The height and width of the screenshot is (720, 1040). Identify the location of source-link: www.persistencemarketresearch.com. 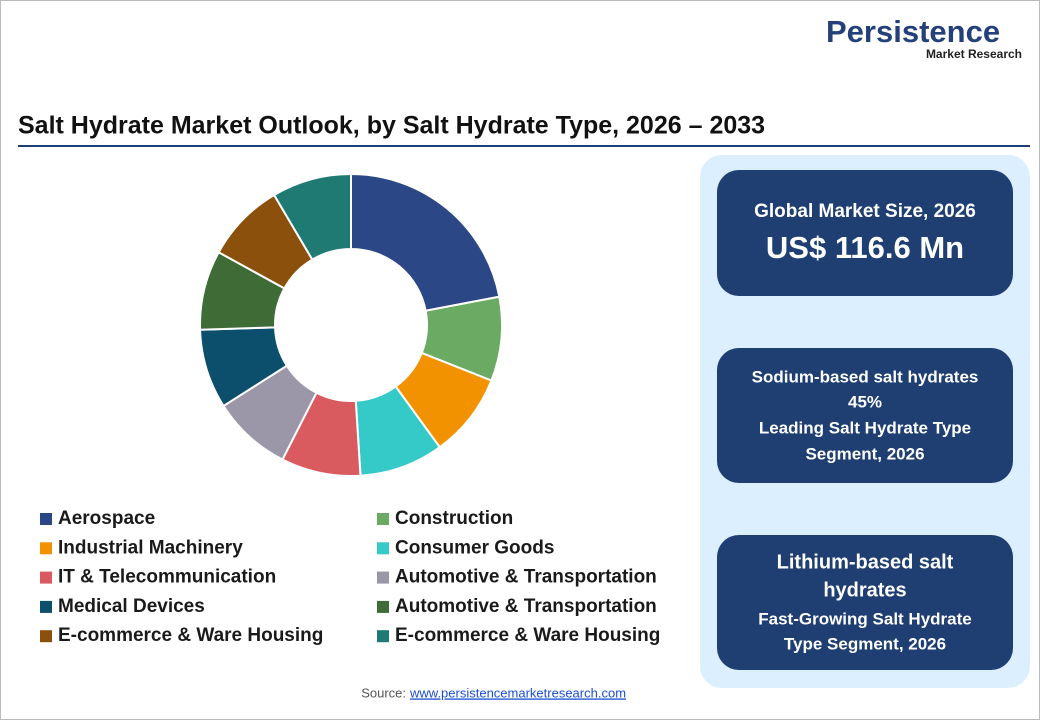
(517, 692).